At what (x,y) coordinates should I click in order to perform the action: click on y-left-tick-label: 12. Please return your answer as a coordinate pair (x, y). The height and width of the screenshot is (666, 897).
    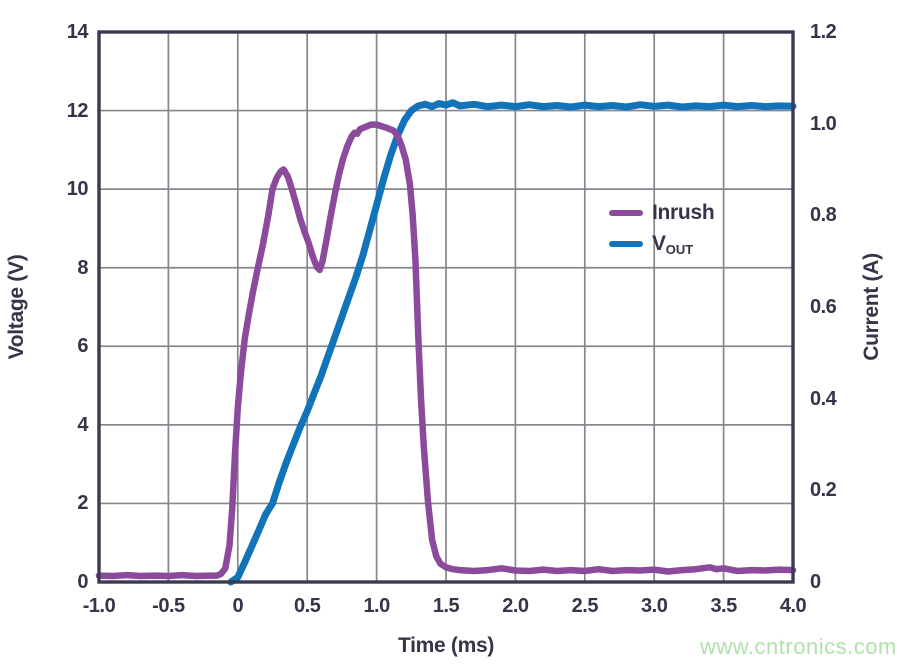
    Looking at the image, I should click on (77, 110).